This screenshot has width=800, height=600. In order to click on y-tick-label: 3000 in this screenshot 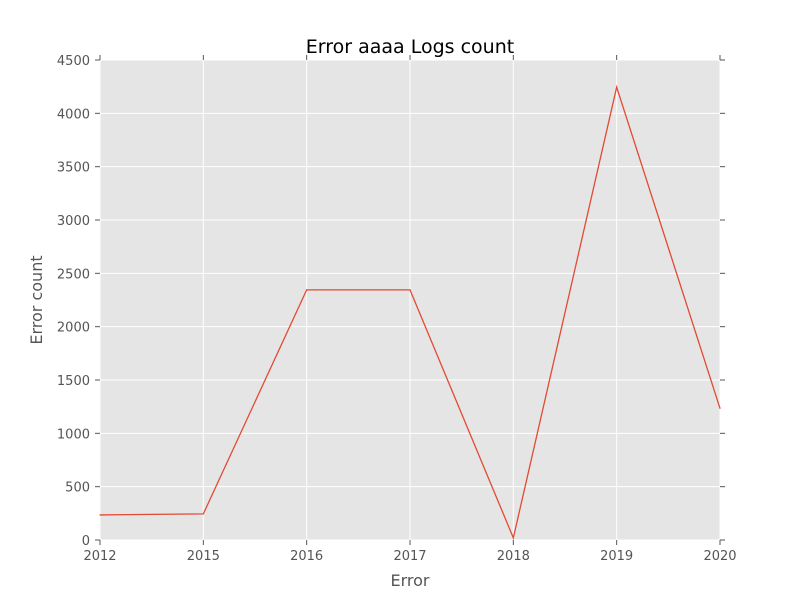, I will do `click(73, 221)`.